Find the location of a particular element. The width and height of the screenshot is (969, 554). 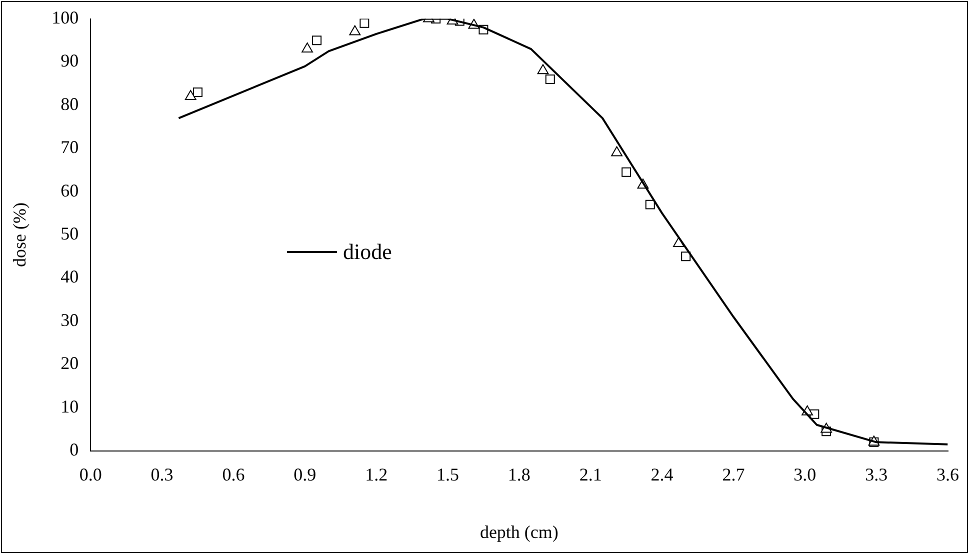

y-tick-label: 80 is located at coordinates (69, 104).